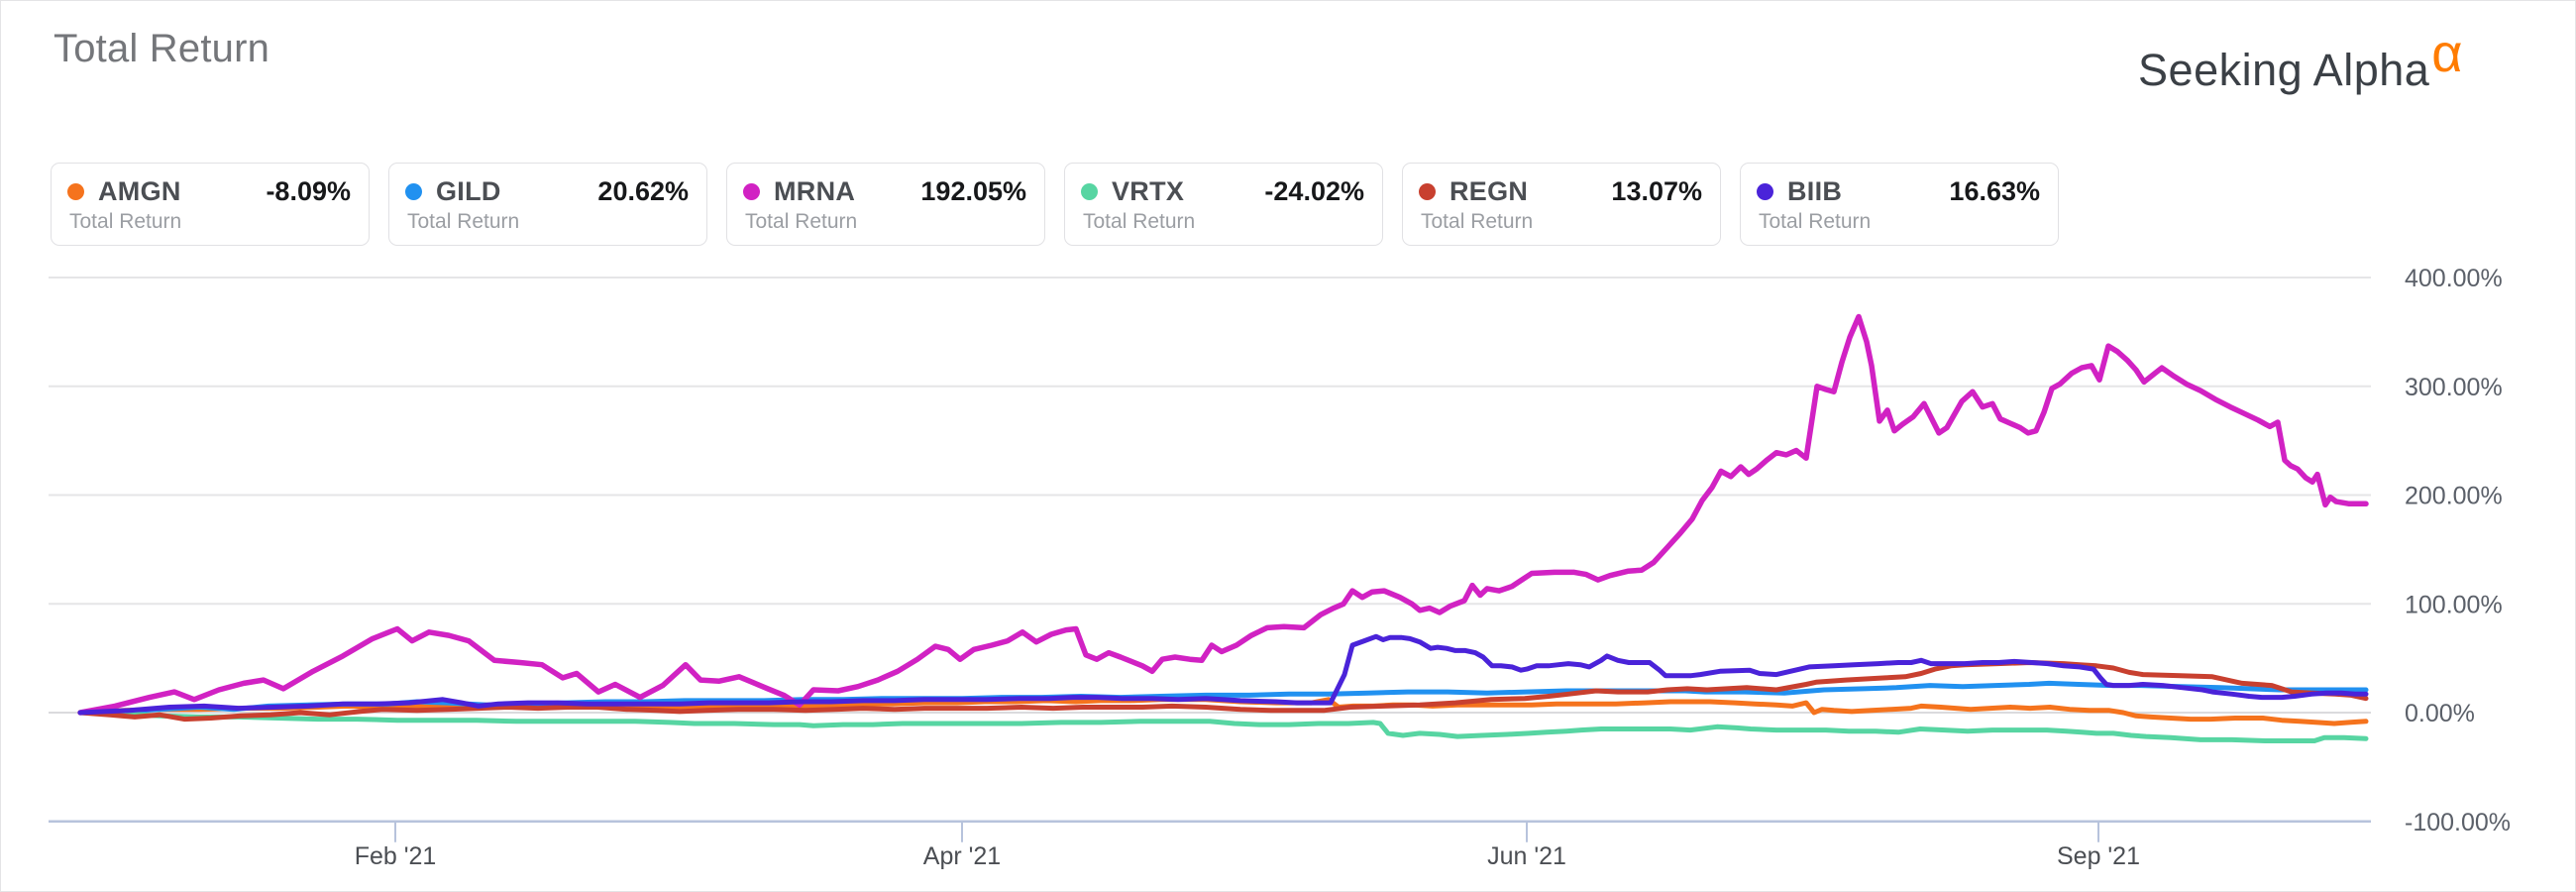 Image resolution: width=2576 pixels, height=892 pixels. What do you see at coordinates (2454, 279) in the screenshot?
I see `y-axis-label-400.00%: 400.00%` at bounding box center [2454, 279].